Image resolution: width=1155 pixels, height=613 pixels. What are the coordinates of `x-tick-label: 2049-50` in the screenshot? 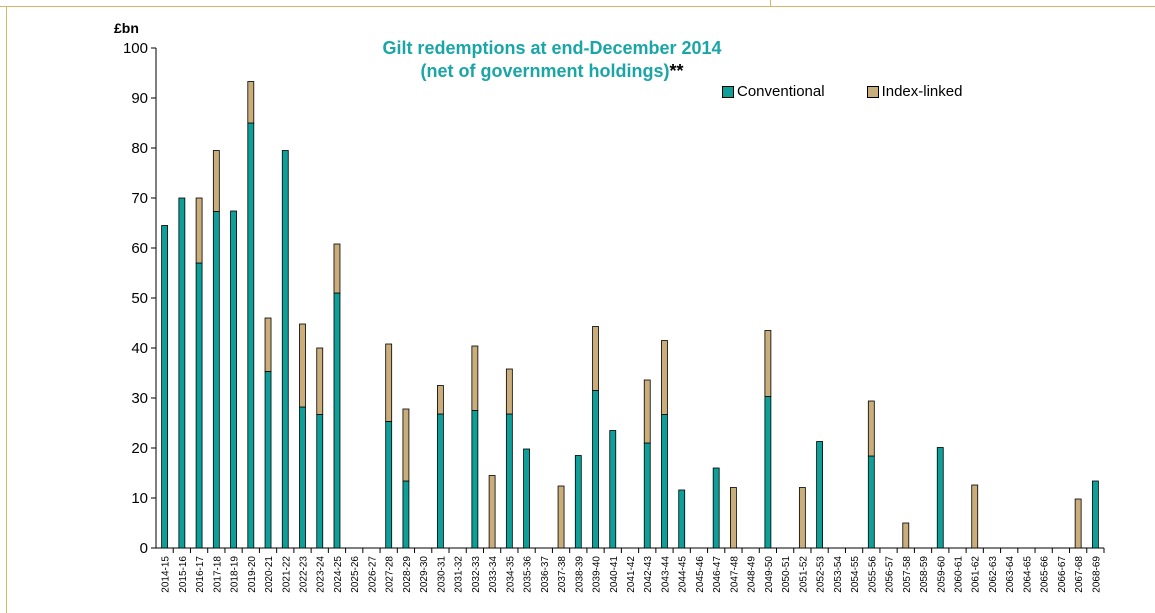 It's located at (769, 574).